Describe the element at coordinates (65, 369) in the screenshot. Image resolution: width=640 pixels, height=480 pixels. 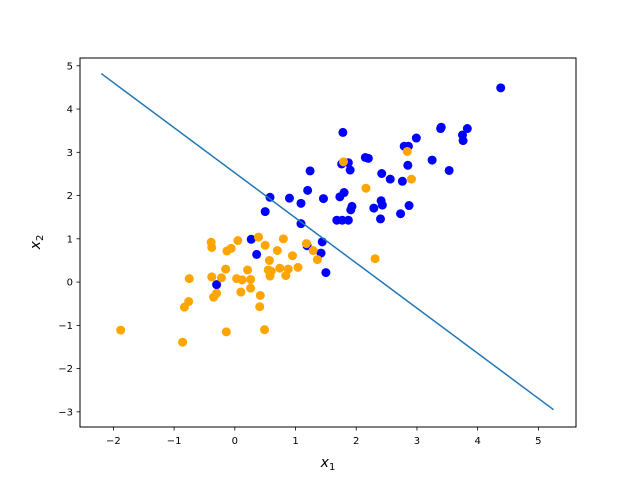
I see `y-tick-label: −2` at that location.